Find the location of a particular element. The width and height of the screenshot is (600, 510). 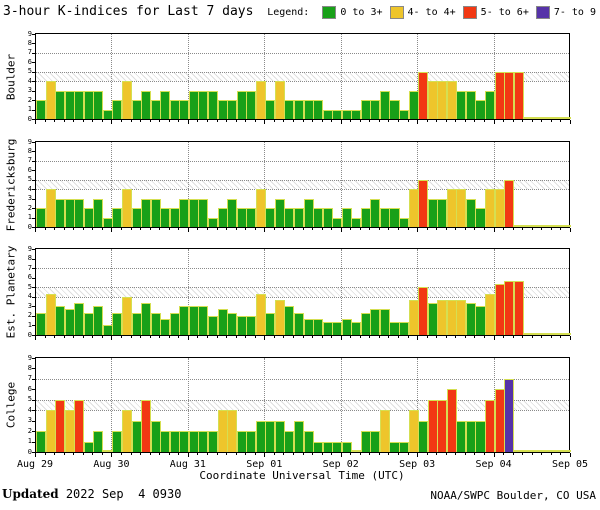

legend: Legend: 0 to 3+ 4- to 4+ 5- to 6+ 7- to 9 is located at coordinates (431, 12).